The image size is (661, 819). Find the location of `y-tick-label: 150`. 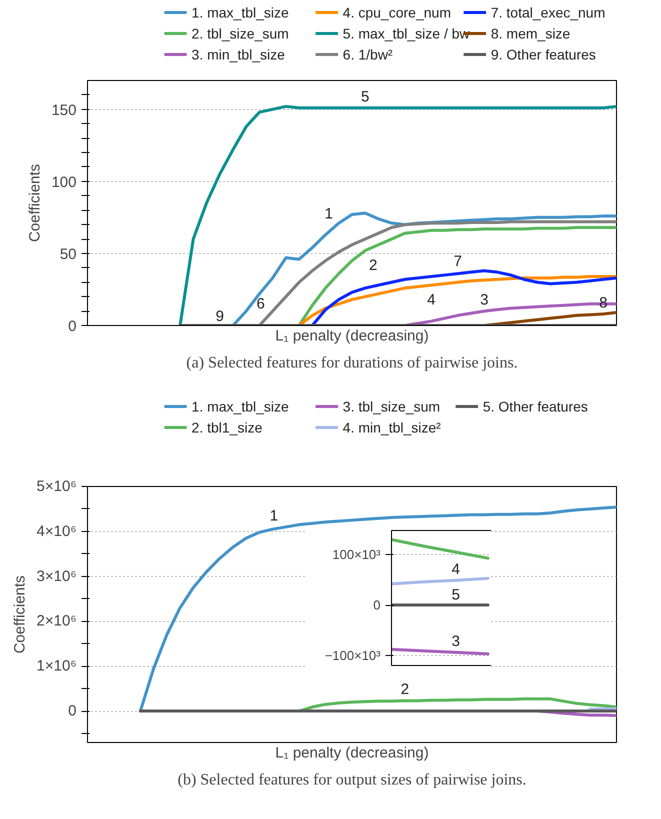

y-tick-label: 150 is located at coordinates (64, 110).